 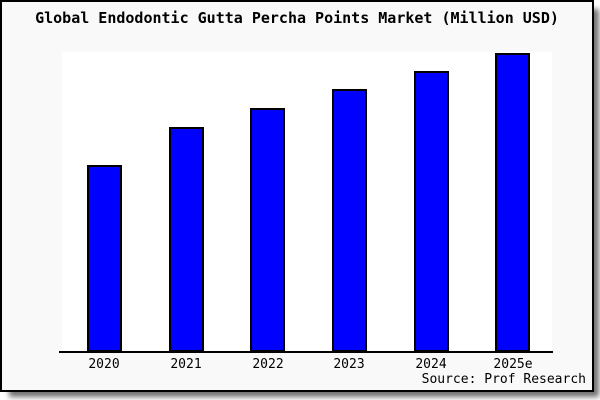 I want to click on x-axis-line, so click(x=306, y=352).